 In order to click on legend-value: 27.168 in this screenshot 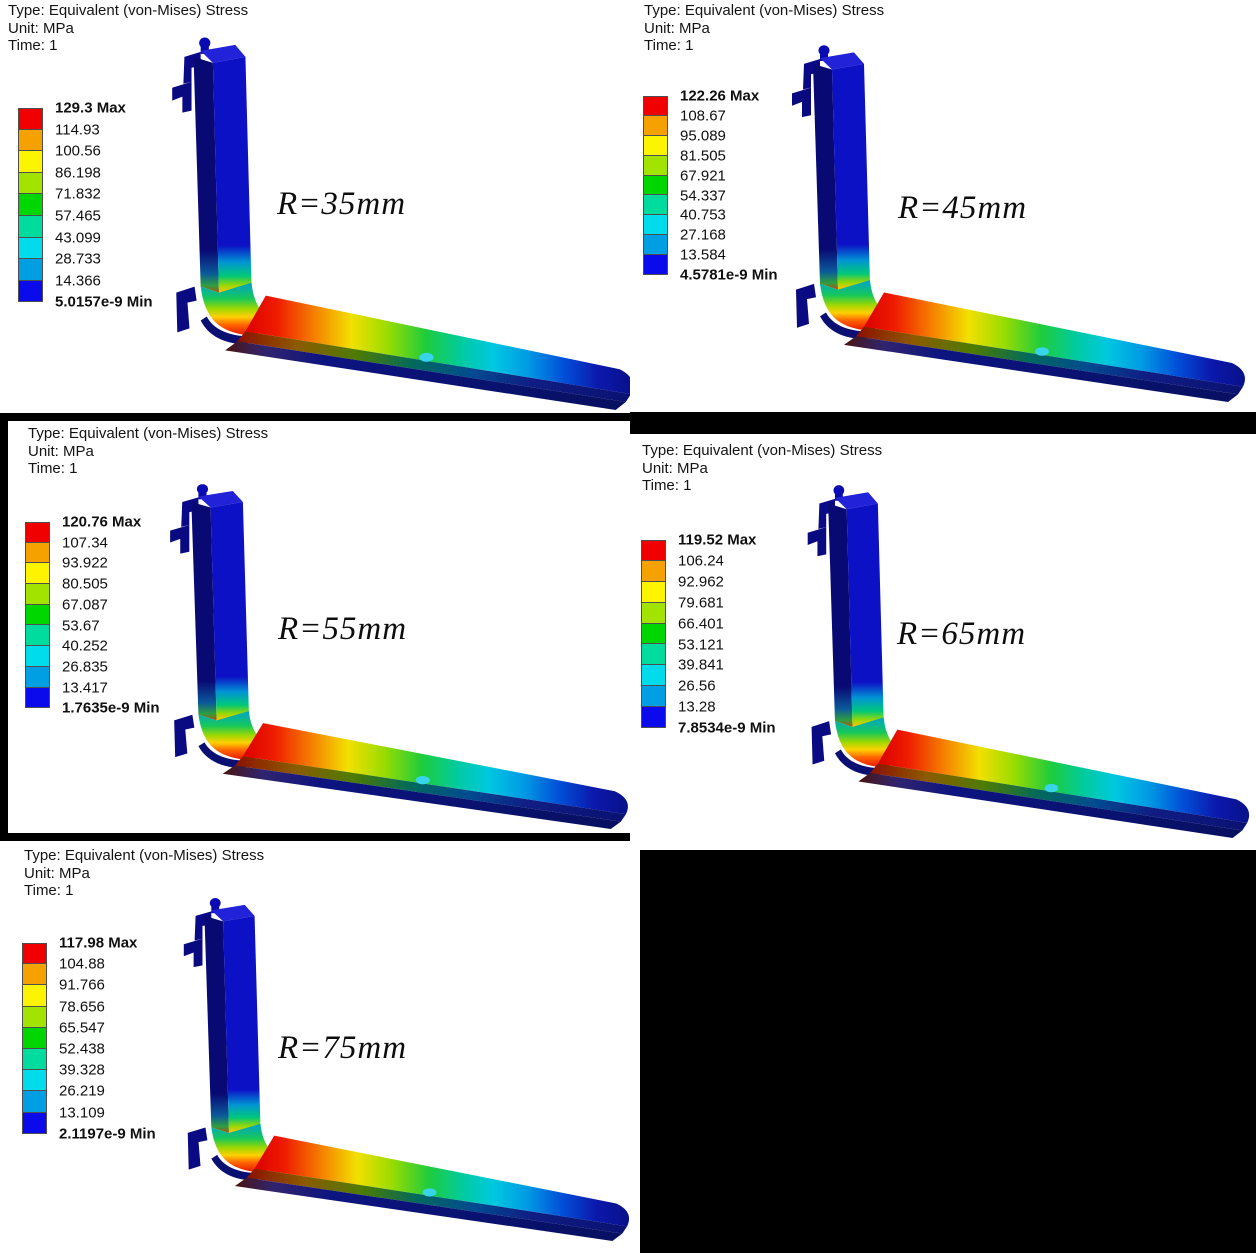, I will do `click(703, 235)`.